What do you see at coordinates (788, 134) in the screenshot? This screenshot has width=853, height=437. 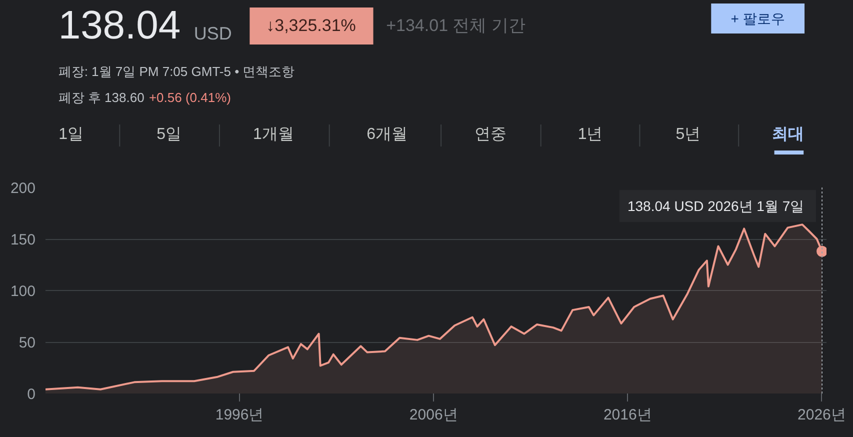 I see `text: 최대` at bounding box center [788, 134].